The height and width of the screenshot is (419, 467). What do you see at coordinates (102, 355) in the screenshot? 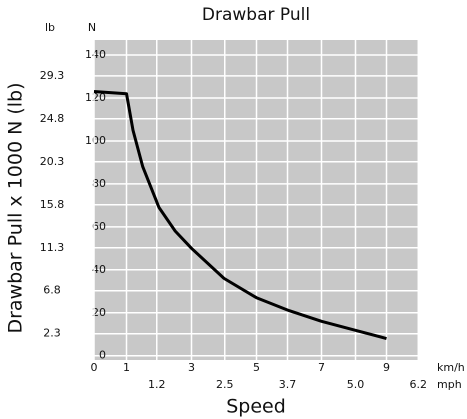
I see `y-tick-label: 0` at bounding box center [102, 355].